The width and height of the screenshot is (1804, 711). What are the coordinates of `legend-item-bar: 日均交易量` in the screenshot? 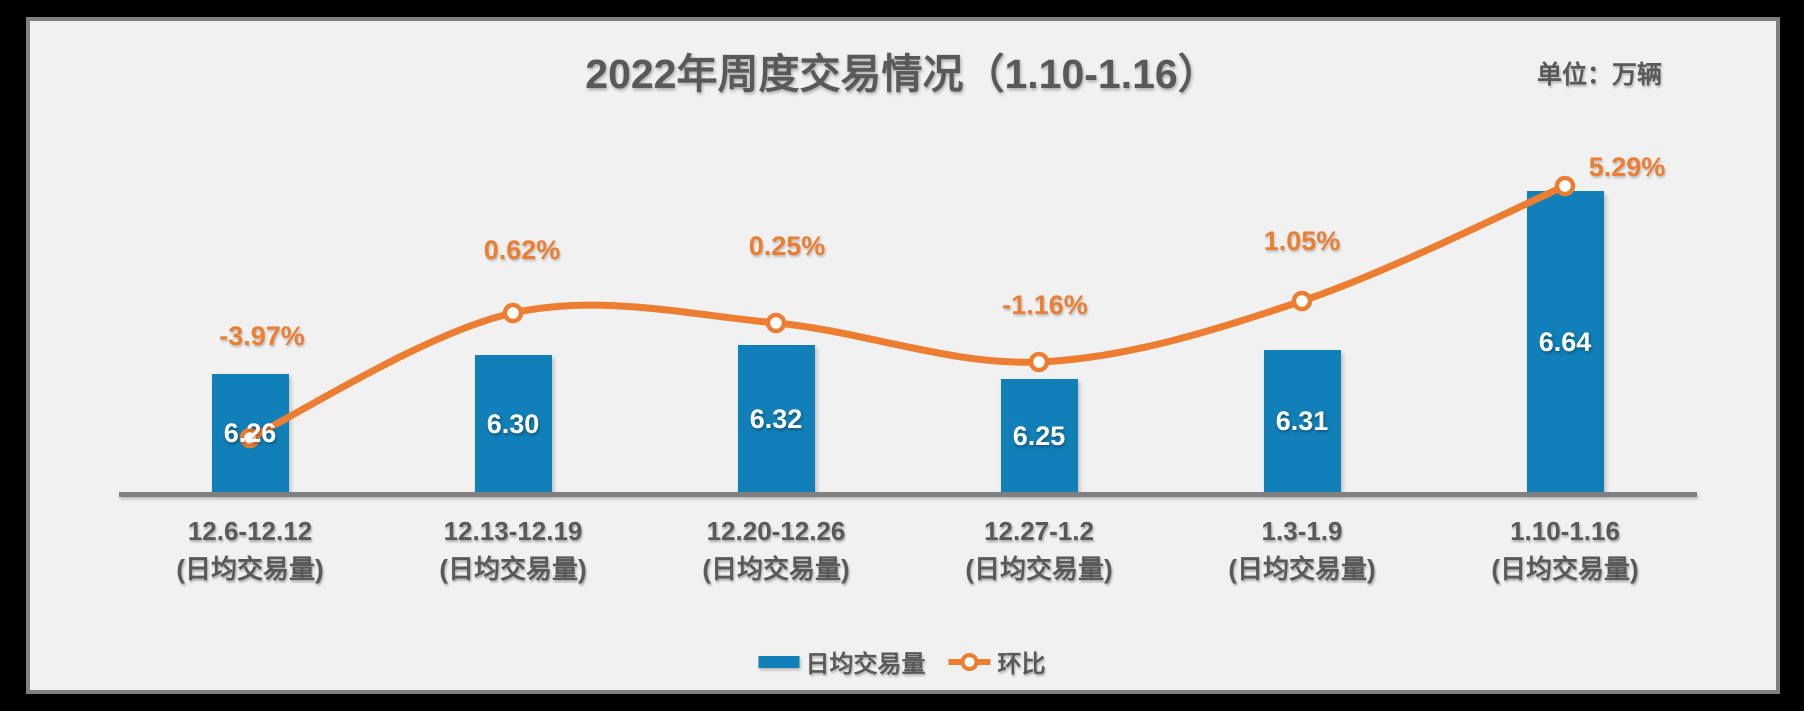 It's located at (842, 661).